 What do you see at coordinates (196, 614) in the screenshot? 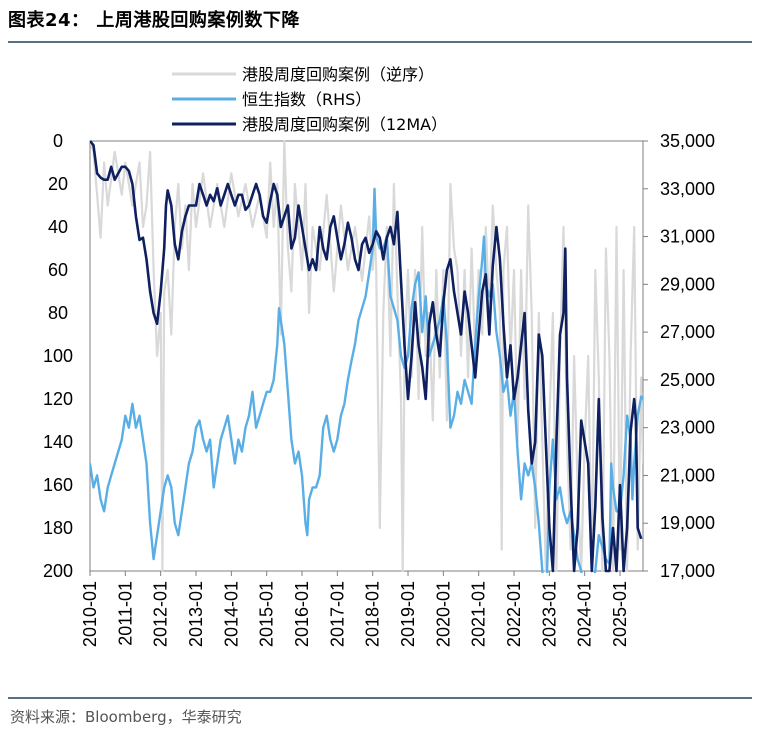
I see `x-tick-label: 2013-01` at bounding box center [196, 614].